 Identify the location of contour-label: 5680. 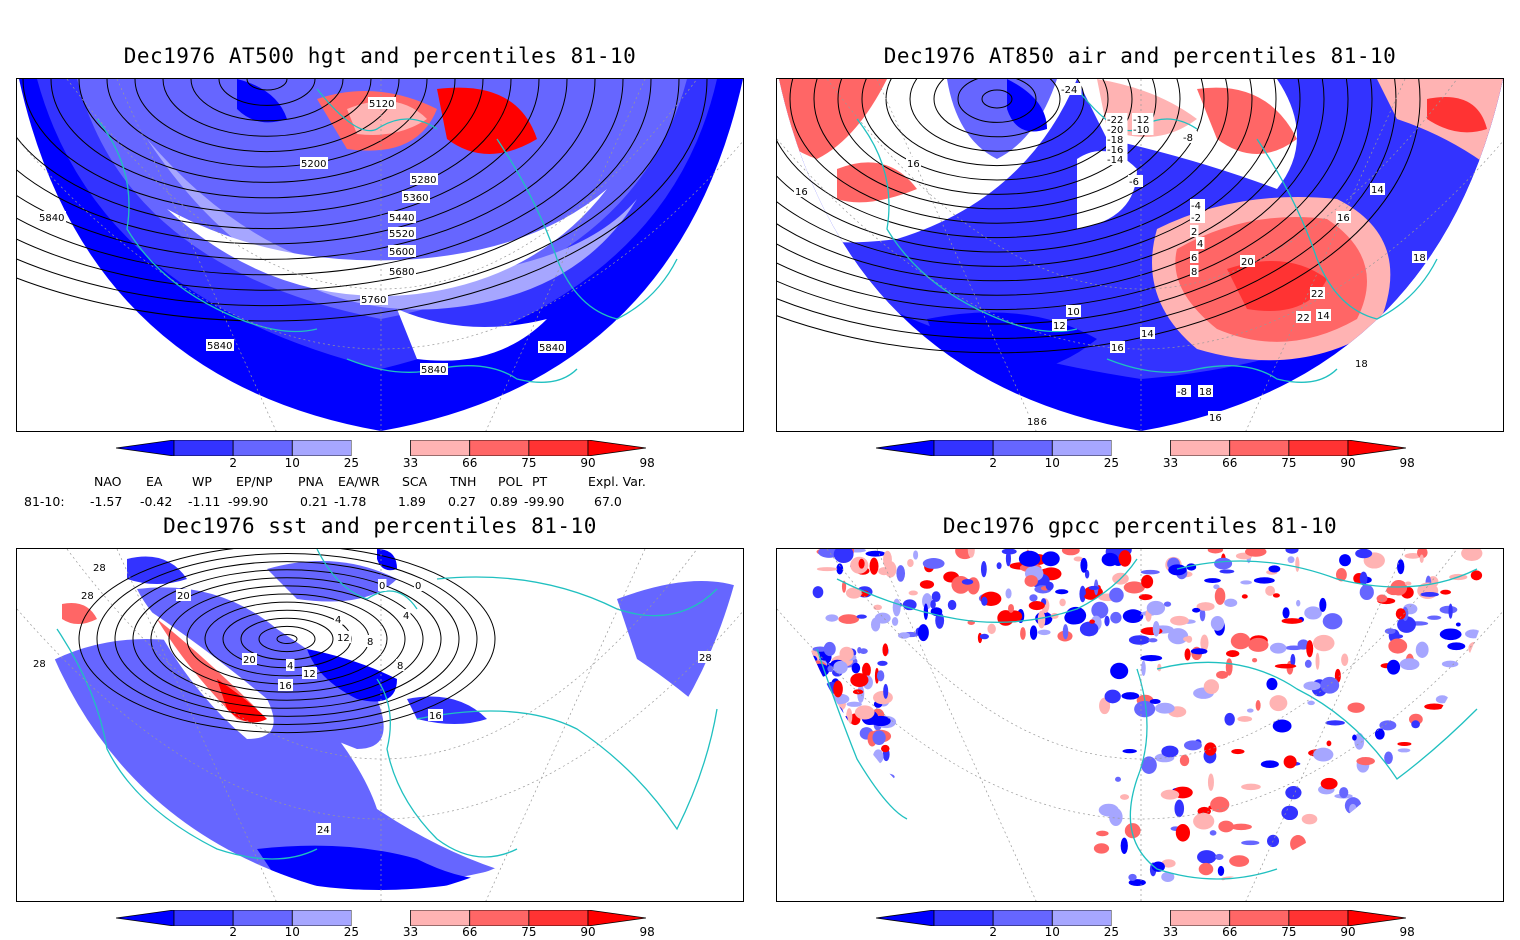
(401, 272).